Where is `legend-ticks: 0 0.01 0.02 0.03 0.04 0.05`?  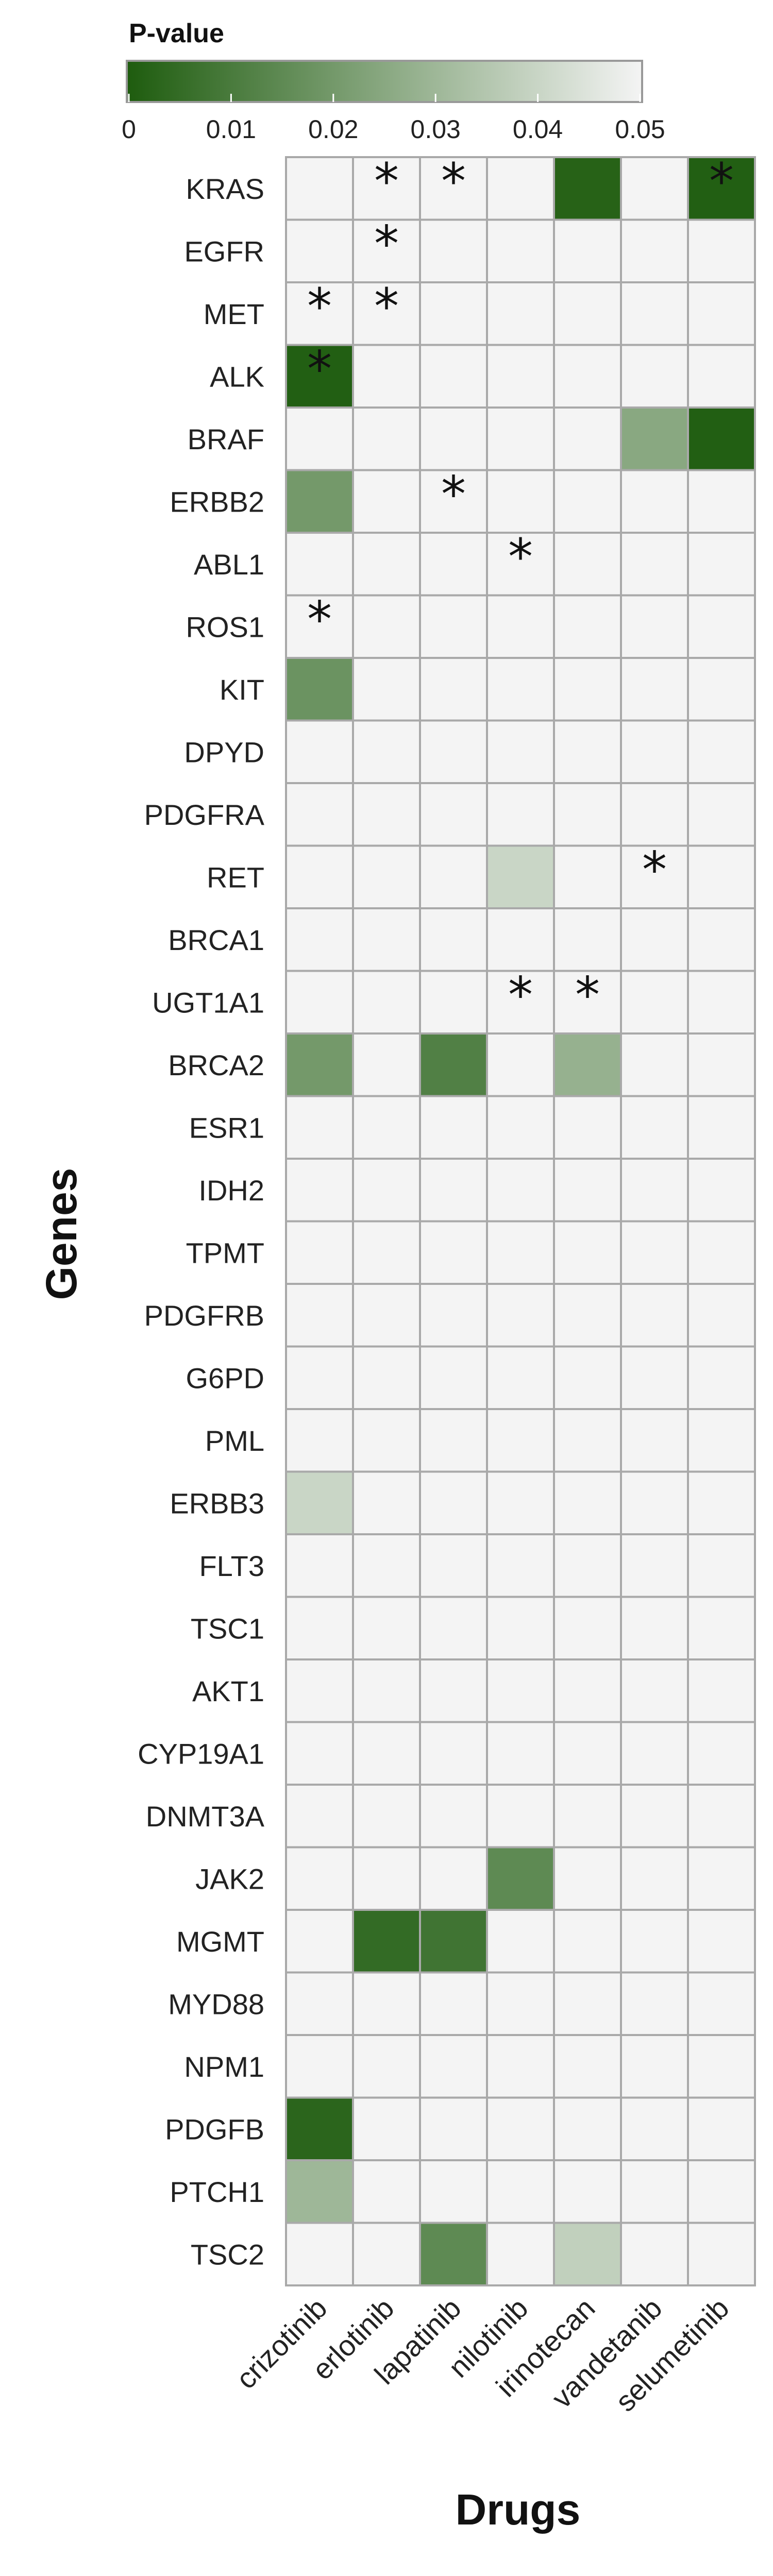
legend-ticks: 0 0.01 0.02 0.03 0.04 0.05 is located at coordinates (393, 119).